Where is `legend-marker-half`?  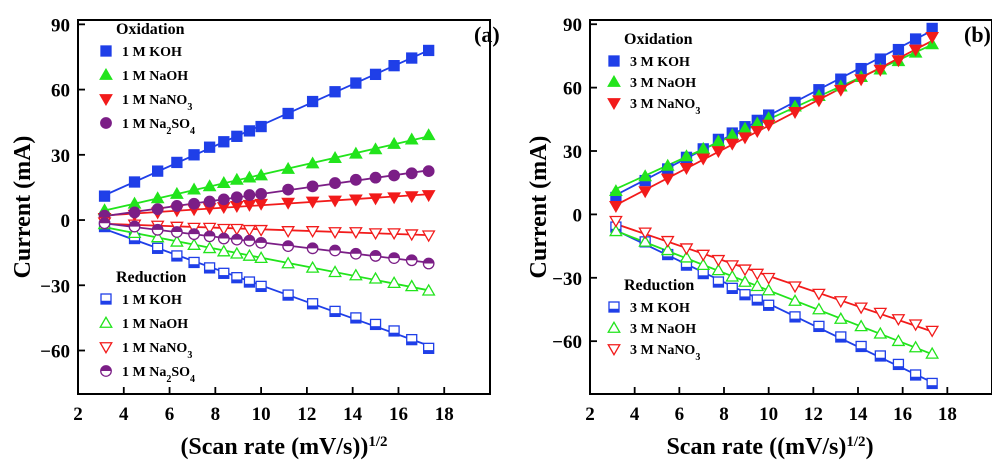
legend-marker-half is located at coordinates (106, 368).